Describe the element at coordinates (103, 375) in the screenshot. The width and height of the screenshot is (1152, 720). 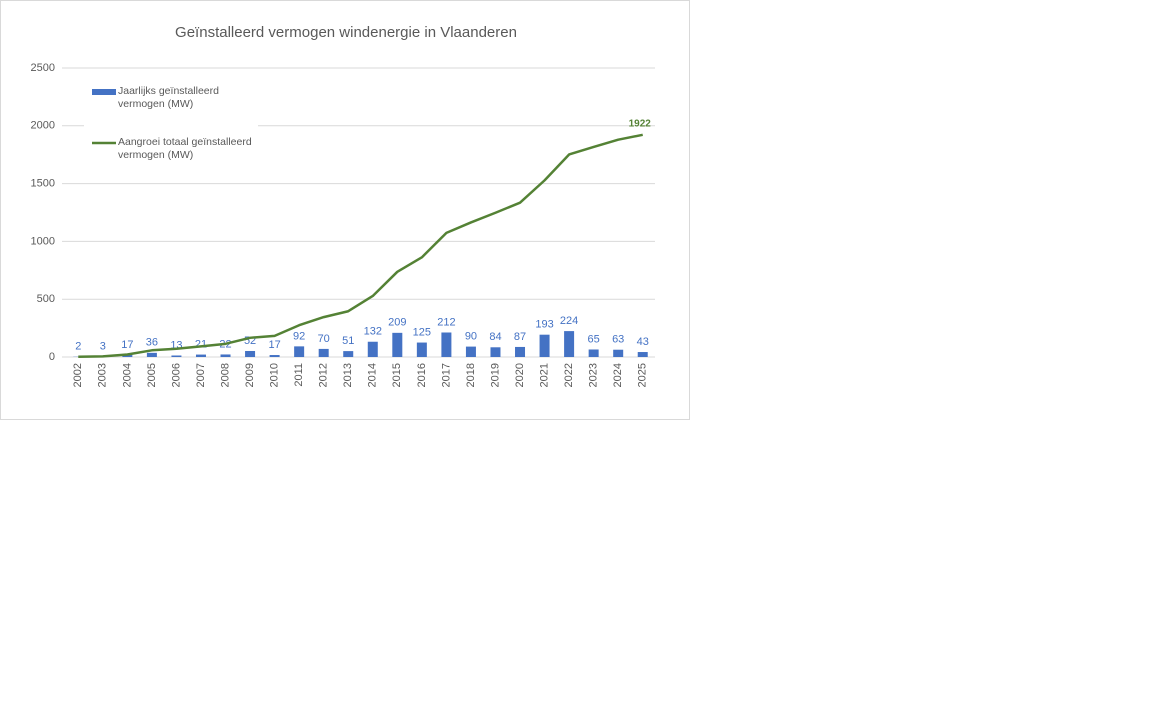
I see `x-tick-label: 2003` at that location.